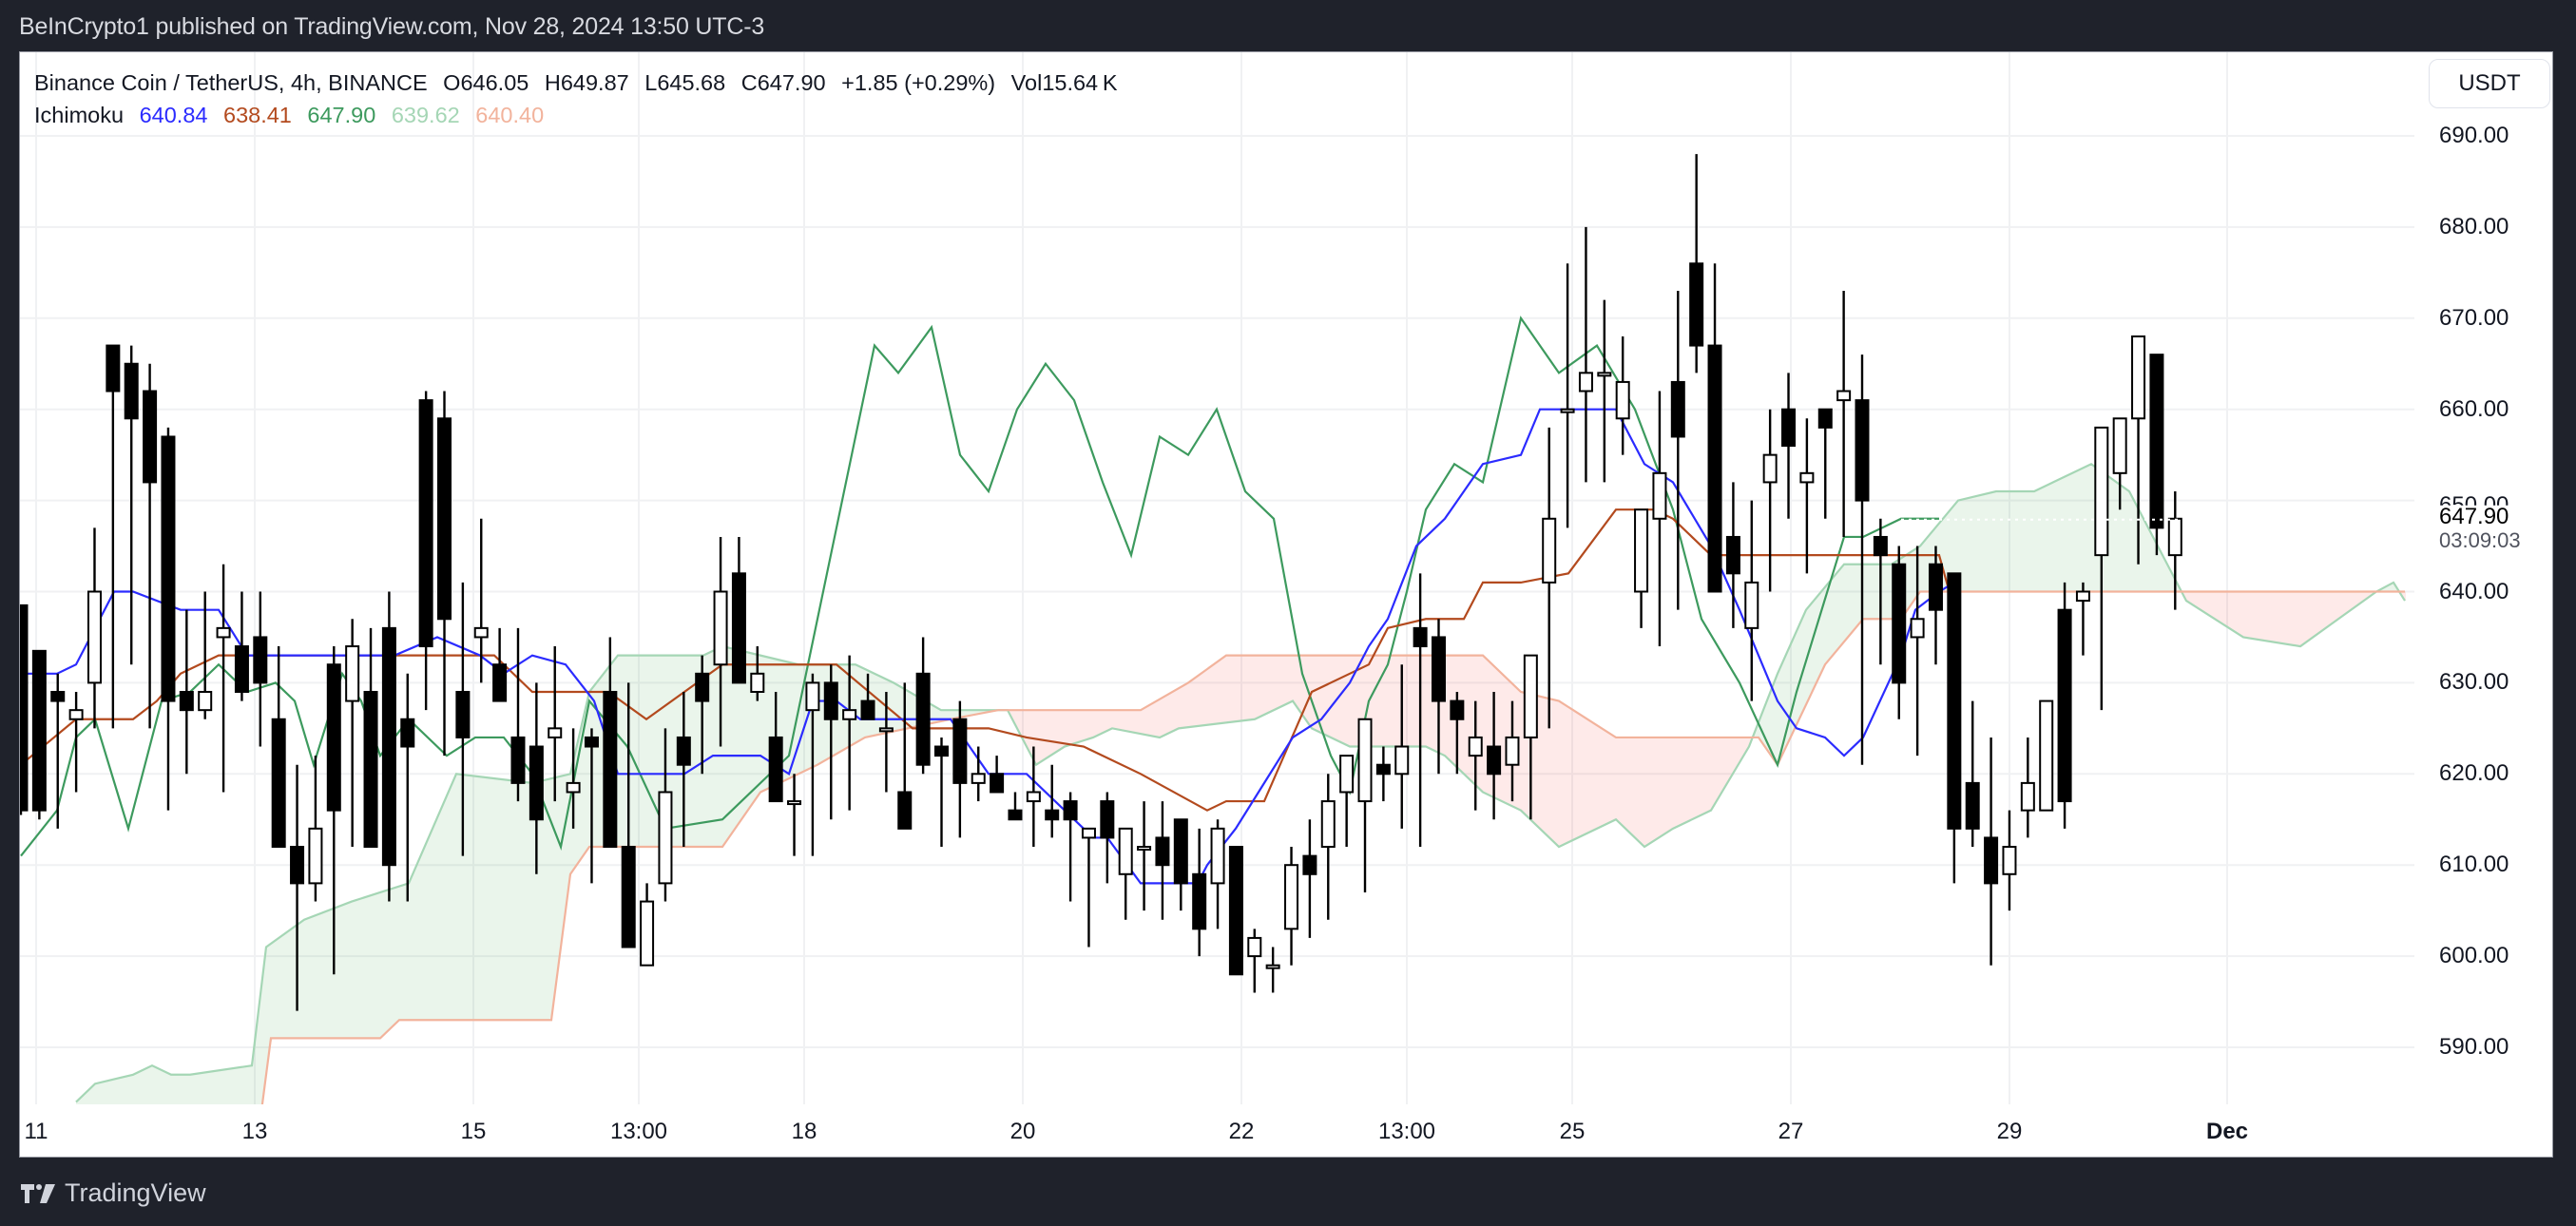 The height and width of the screenshot is (1226, 2576). Describe the element at coordinates (2489, 84) in the screenshot. I see `currency-button: USDT` at that location.